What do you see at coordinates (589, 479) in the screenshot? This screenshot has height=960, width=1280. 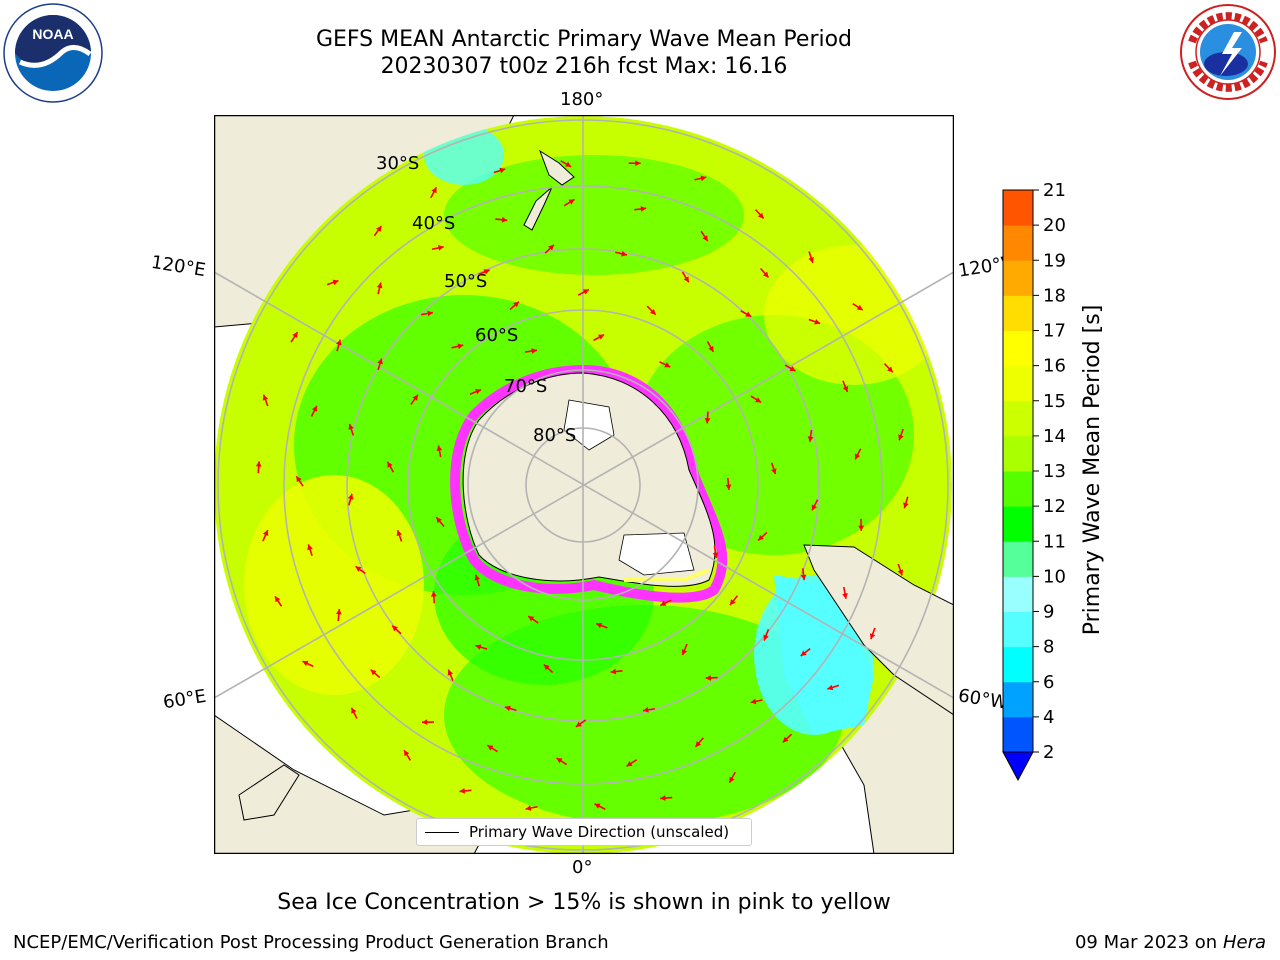 I see `land-antarctica` at bounding box center [589, 479].